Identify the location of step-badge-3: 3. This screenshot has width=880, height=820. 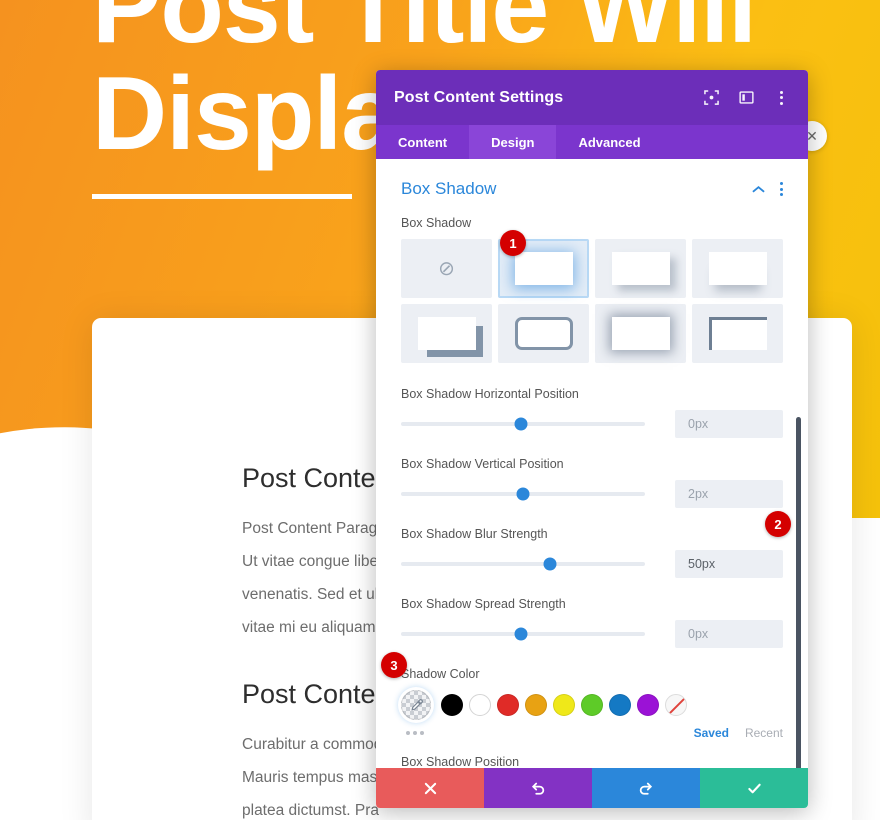
(394, 665).